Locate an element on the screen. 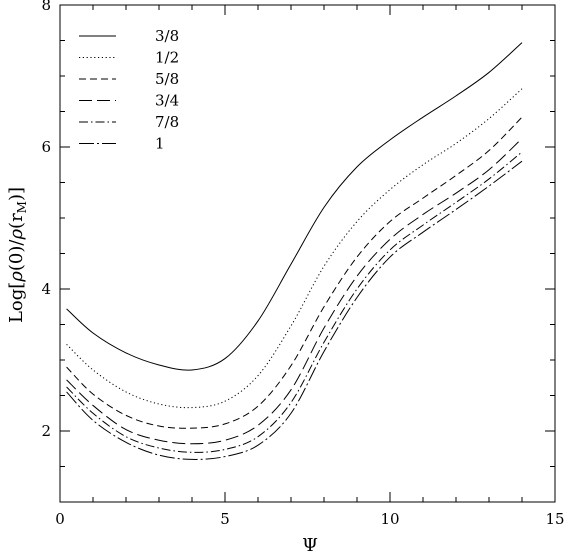  y-axis-title-zero: (0)/ is located at coordinates (16, 255).